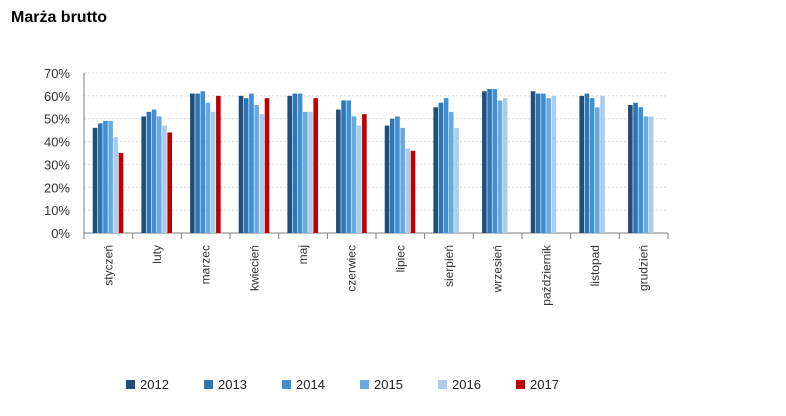 Image resolution: width=786 pixels, height=416 pixels. I want to click on legend-label-2013: 2013, so click(232, 384).